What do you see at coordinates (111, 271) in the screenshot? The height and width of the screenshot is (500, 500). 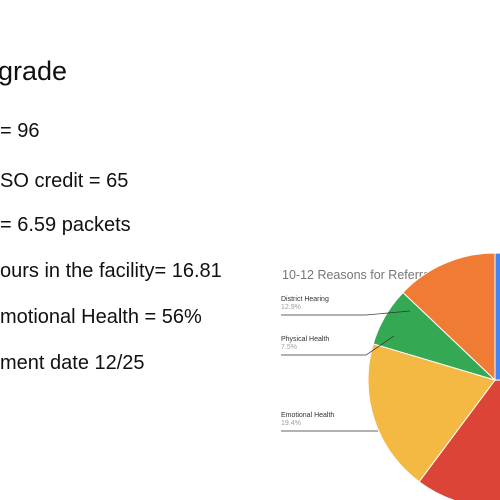 I see `bullet-item: ours in the facility= 16.81` at bounding box center [111, 271].